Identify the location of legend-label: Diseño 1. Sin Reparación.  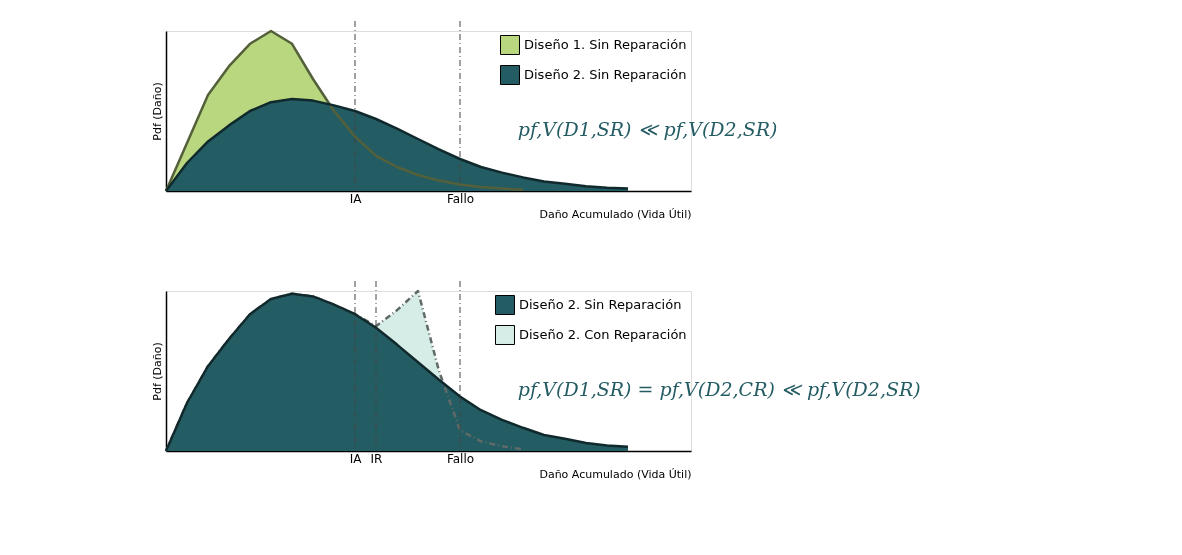
(605, 44).